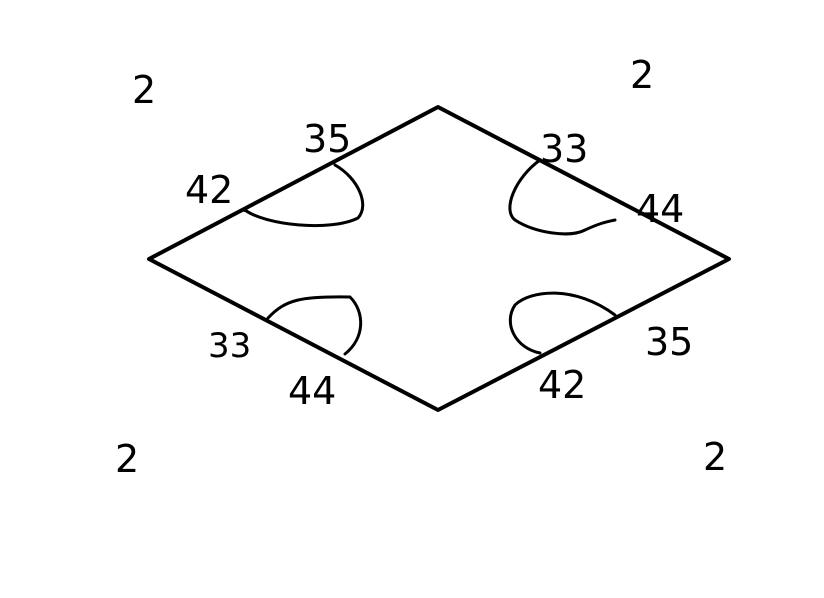 The height and width of the screenshot is (598, 824). Describe the element at coordinates (669, 342) in the screenshot. I see `edge-label-bottom-right-upper: 35` at that location.